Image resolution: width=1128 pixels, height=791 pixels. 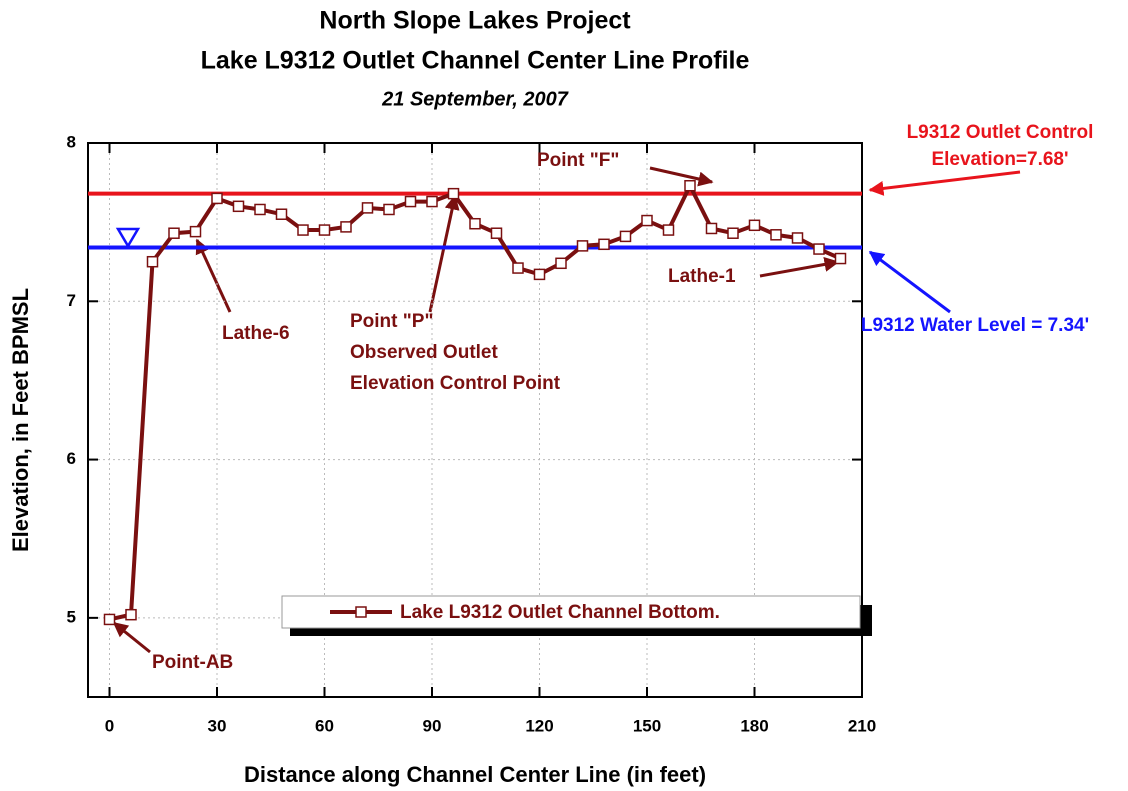 What do you see at coordinates (975, 325) in the screenshot?
I see `reference-label: L9312 Water Level = 7.34'` at bounding box center [975, 325].